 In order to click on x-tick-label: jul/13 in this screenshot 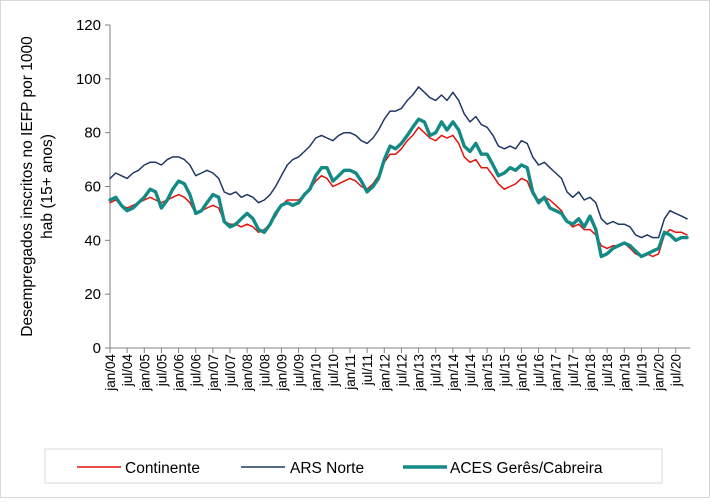, I will do `click(436, 370)`.